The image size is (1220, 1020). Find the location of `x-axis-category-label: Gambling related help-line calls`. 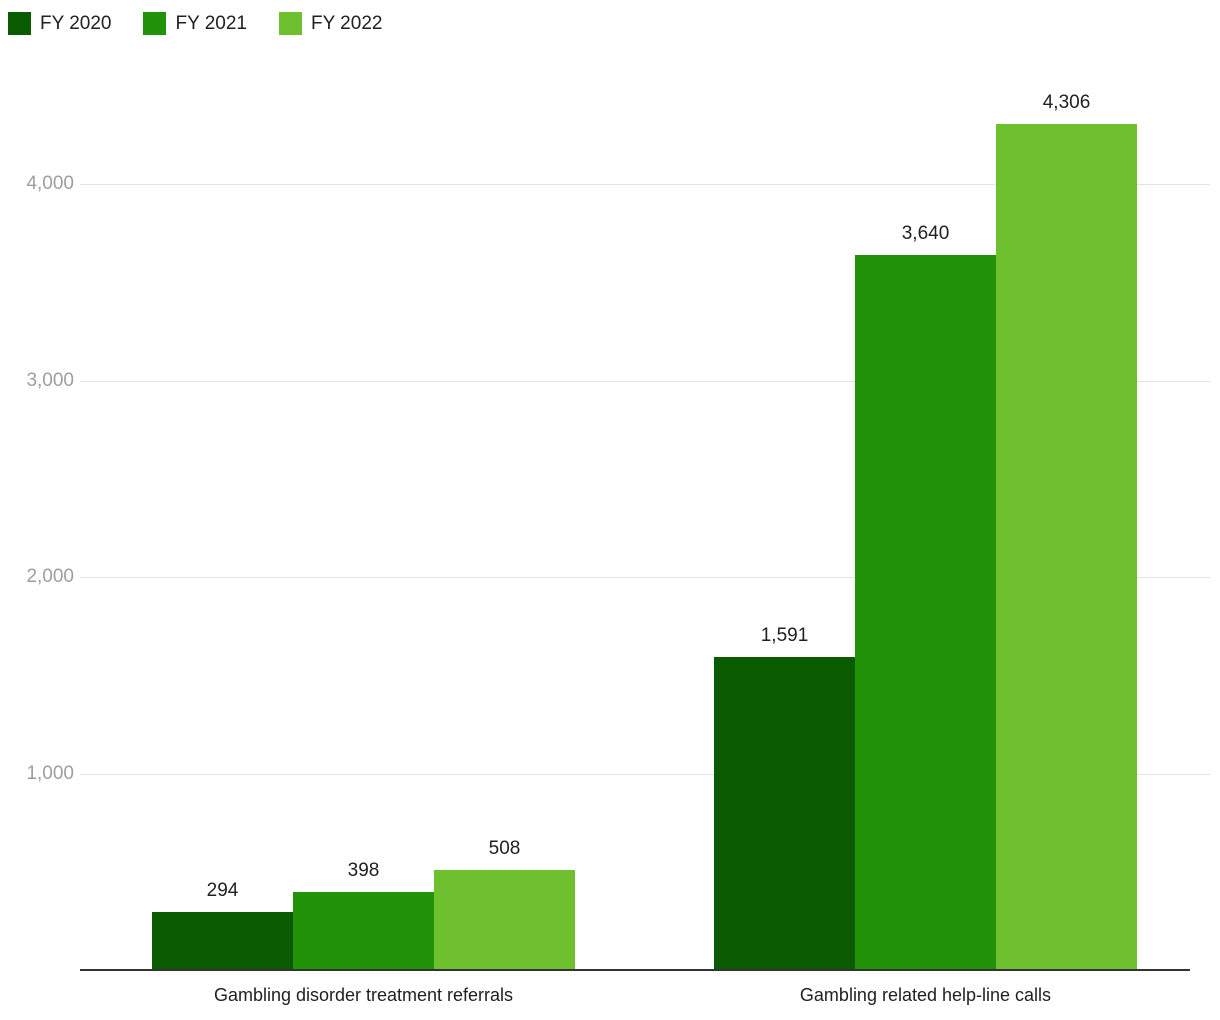

x-axis-category-label: Gambling related help-line calls is located at coordinates (925, 995).